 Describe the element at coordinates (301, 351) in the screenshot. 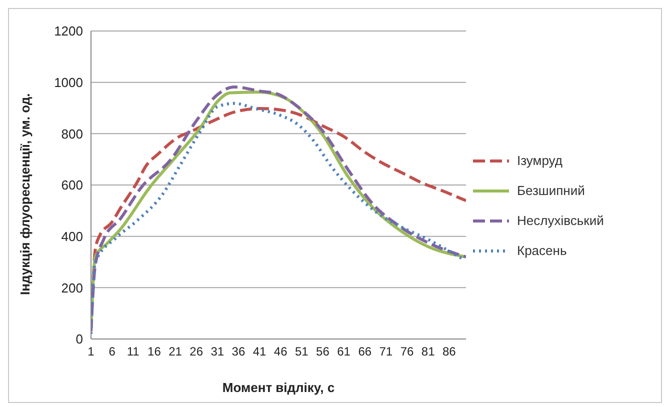

I see `x-tick-label: 51` at that location.